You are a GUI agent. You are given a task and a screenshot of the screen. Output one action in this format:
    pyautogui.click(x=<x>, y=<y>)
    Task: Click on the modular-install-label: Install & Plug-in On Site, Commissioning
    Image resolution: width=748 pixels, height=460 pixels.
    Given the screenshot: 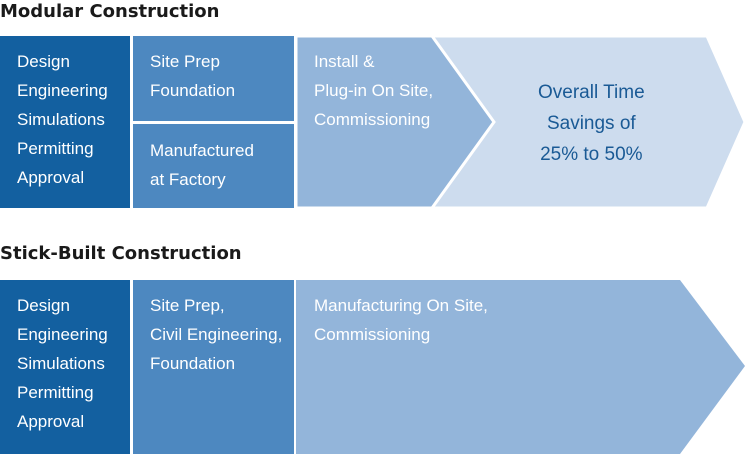 What is the action you would take?
    pyautogui.click(x=374, y=90)
    